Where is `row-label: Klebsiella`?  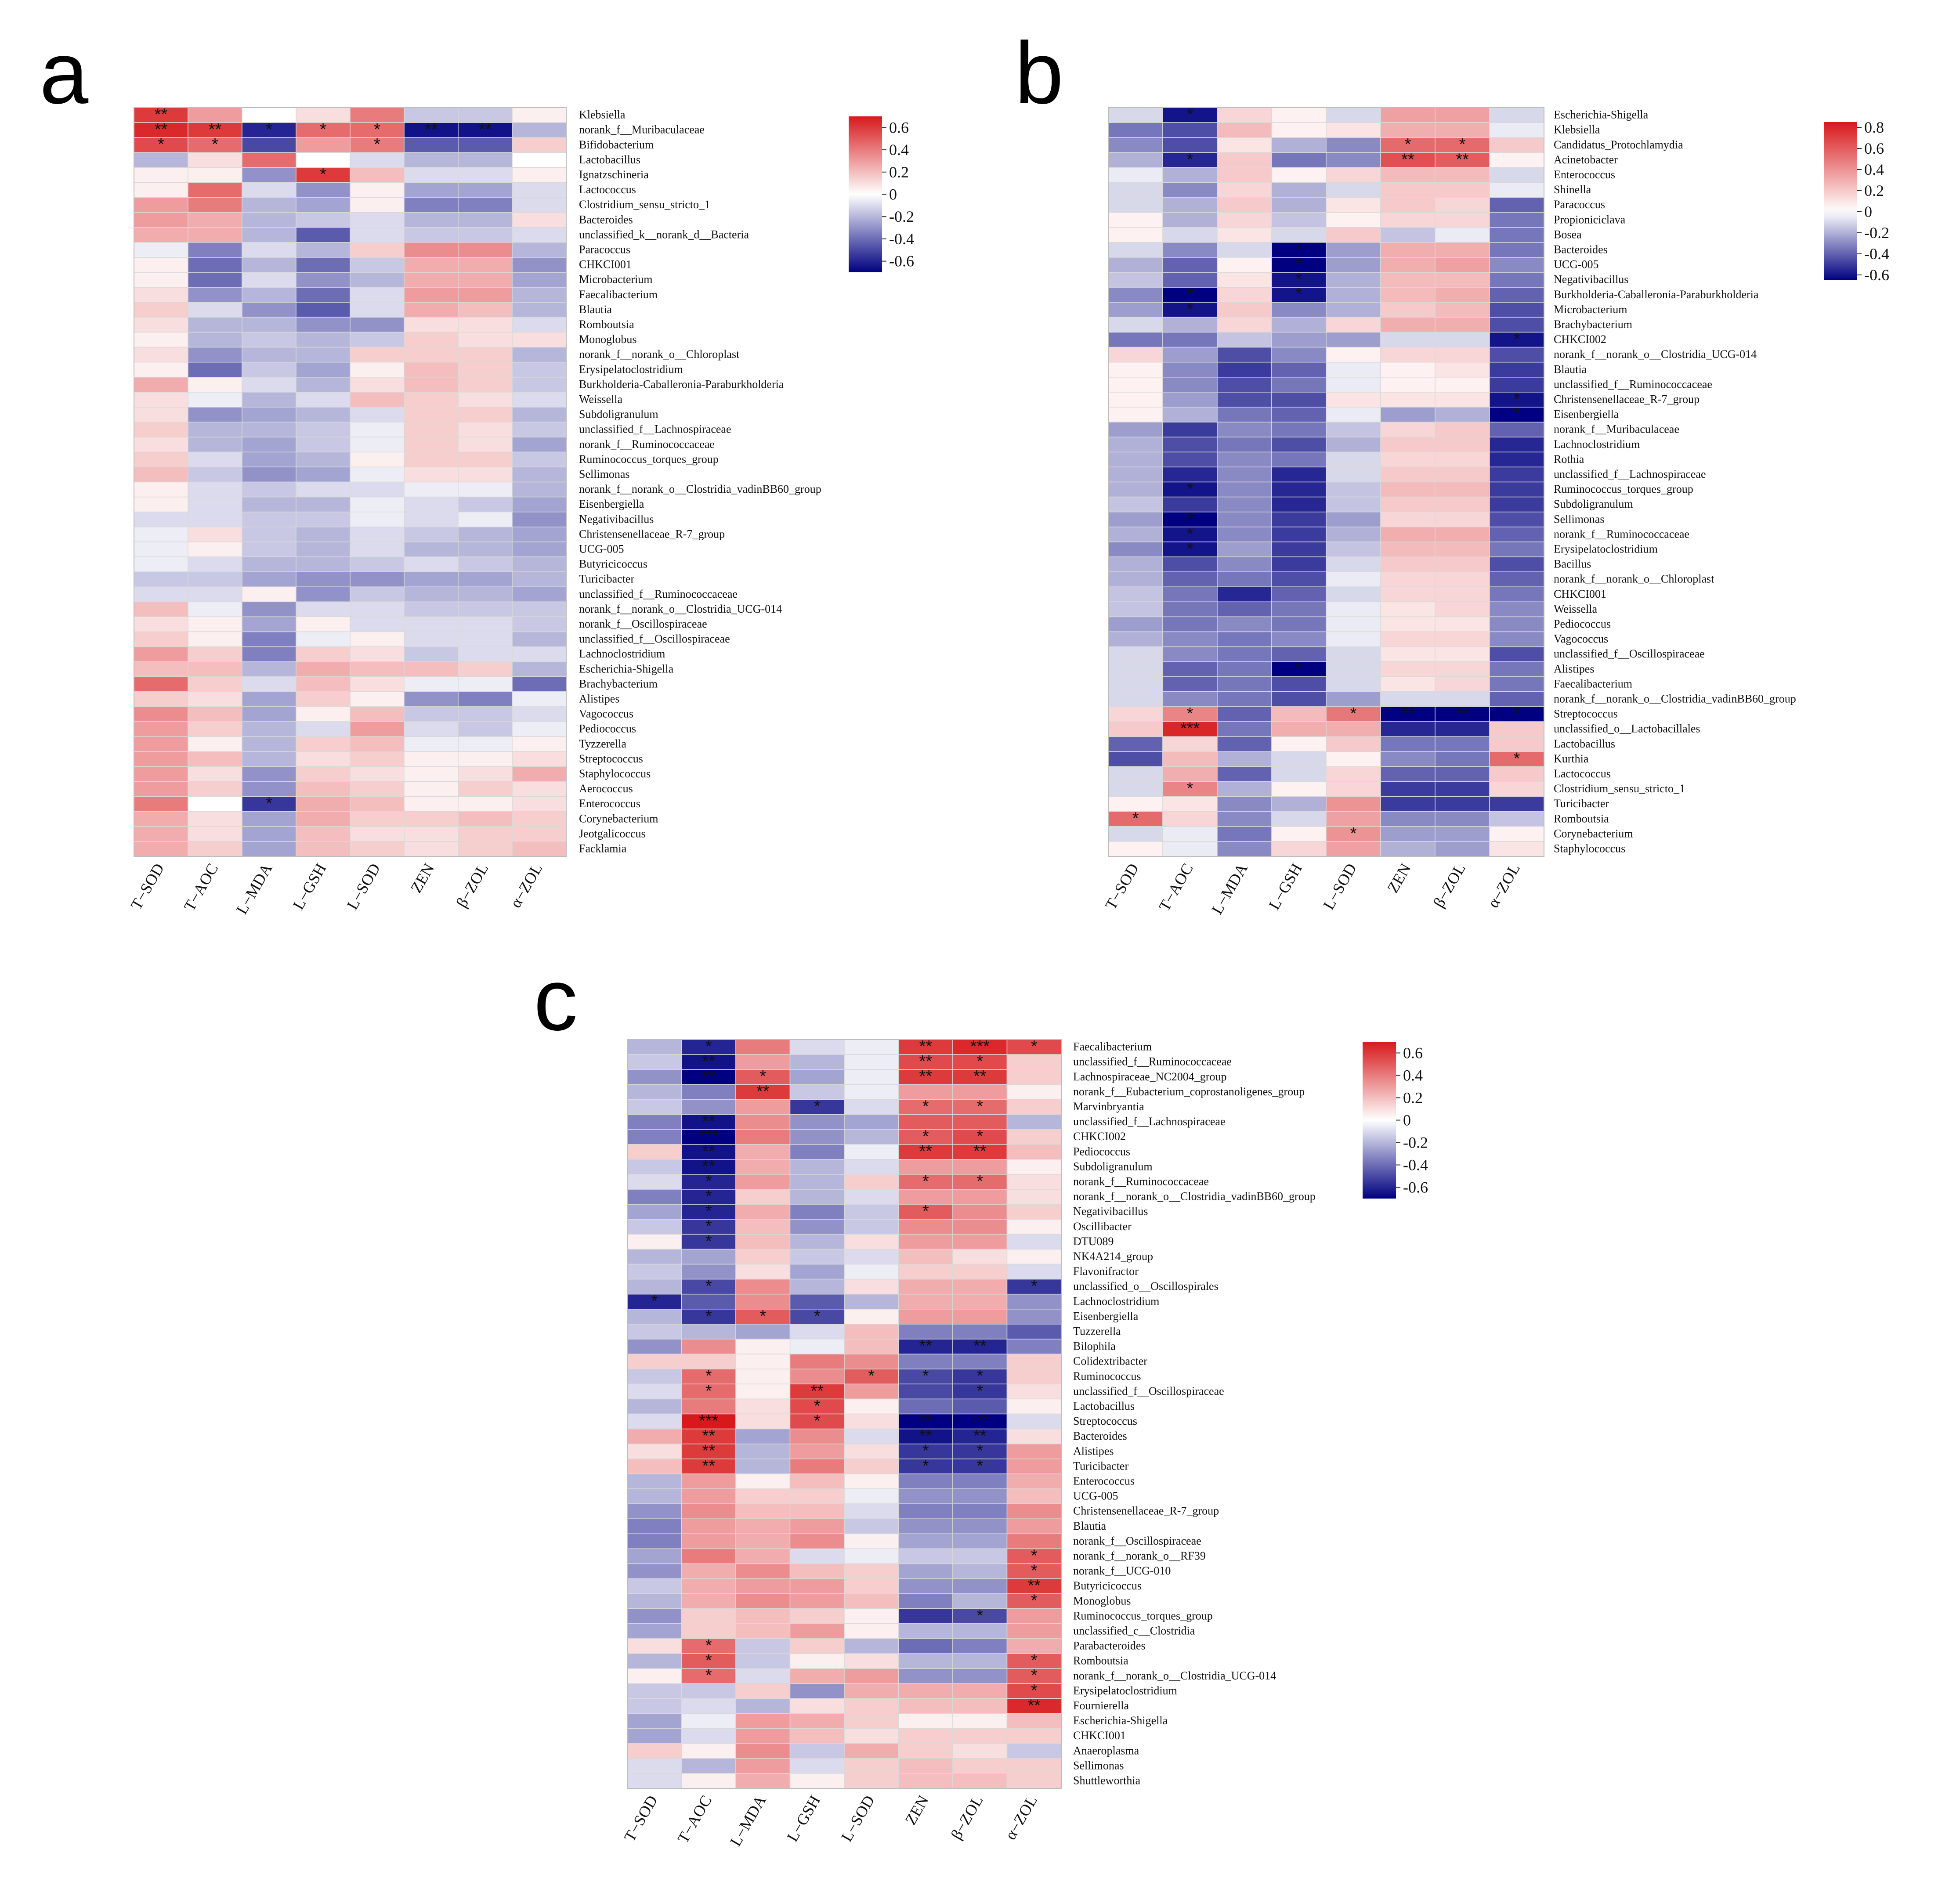
row-label: Klebsiella is located at coordinates (602, 114).